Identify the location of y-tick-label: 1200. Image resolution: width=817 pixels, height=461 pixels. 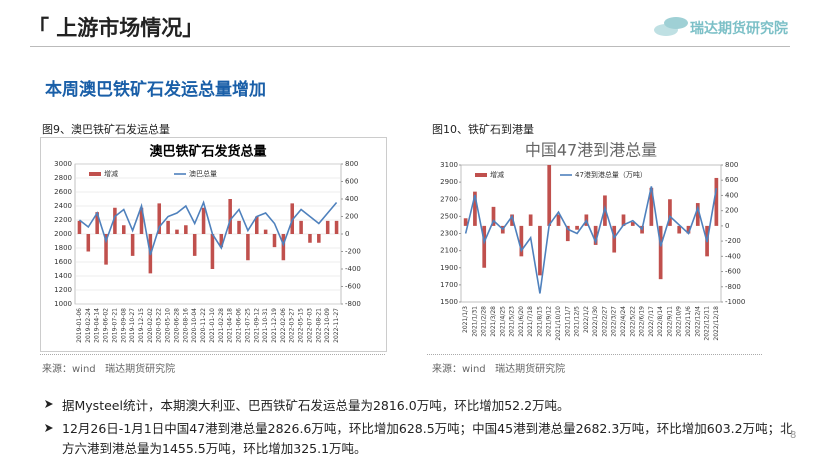
(63, 290).